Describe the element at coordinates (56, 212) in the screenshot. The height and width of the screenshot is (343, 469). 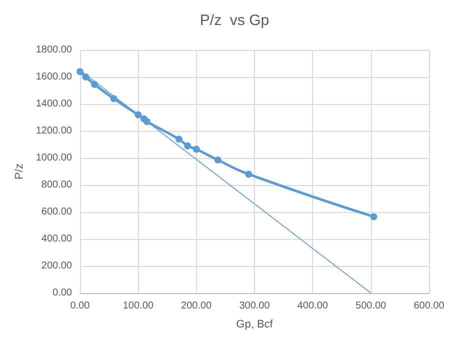
I see `y-tick-label: 600.00` at that location.